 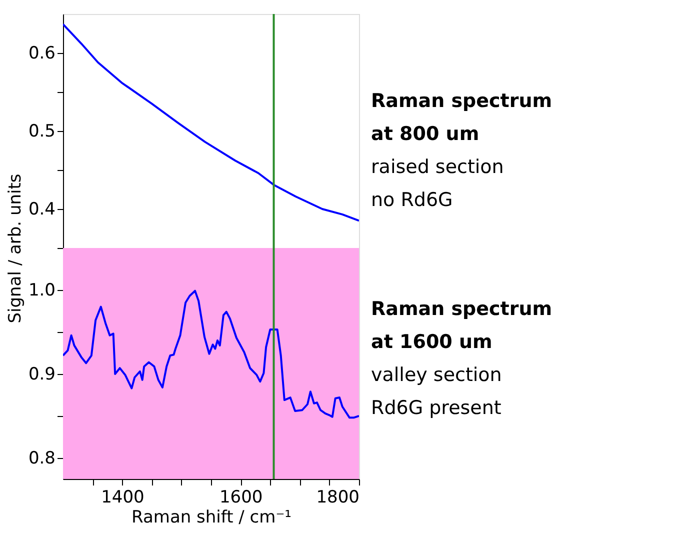 What do you see at coordinates (42, 458) in the screenshot?
I see `y-tick-label: 0.8` at bounding box center [42, 458].